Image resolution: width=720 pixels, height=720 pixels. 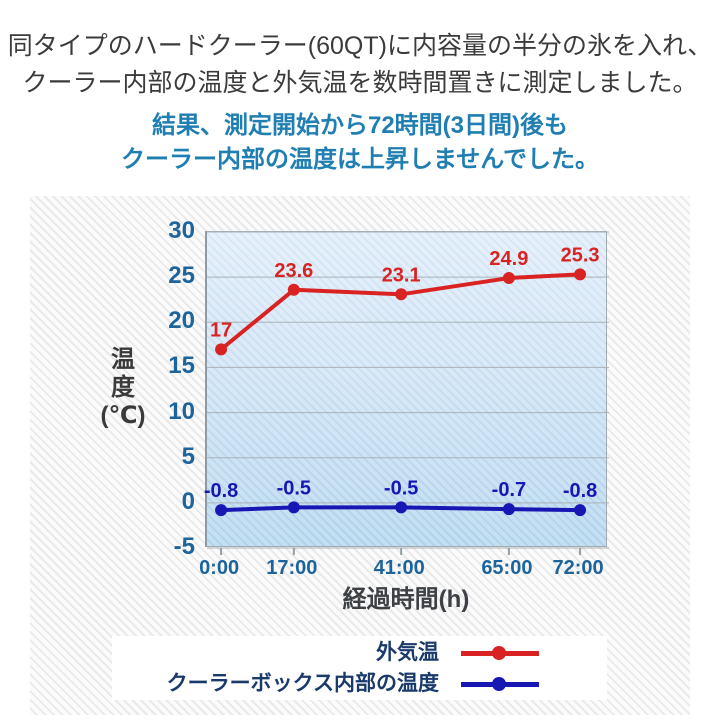 What do you see at coordinates (360, 46) in the screenshot?
I see `header-line-1: 同タイプのハードクーラー(60QT)に内容量の半分の氷を入れ、` at bounding box center [360, 46].